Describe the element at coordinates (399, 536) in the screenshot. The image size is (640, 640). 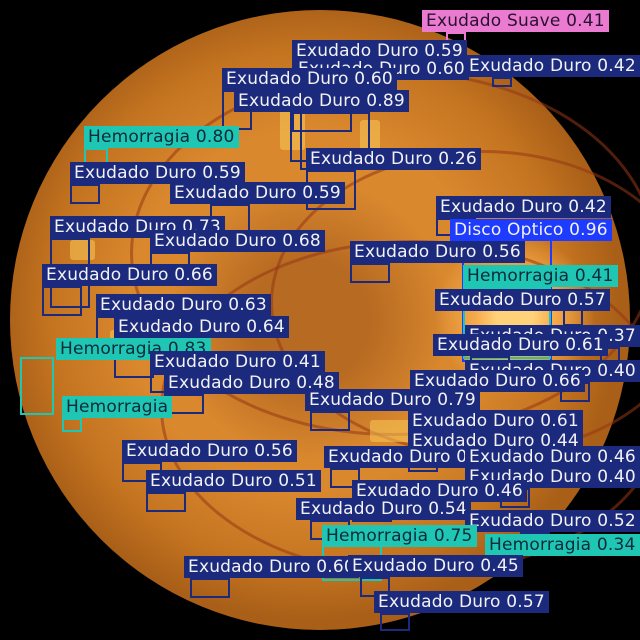
I see `detection-label: Hemorragia 0.75` at that location.